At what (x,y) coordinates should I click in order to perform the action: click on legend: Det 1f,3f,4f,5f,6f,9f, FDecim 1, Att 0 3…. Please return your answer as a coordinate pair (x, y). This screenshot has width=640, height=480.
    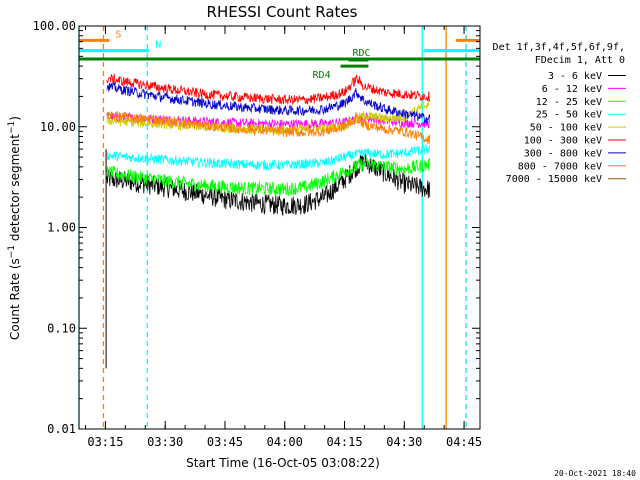
    Looking at the image, I should click on (559, 113).